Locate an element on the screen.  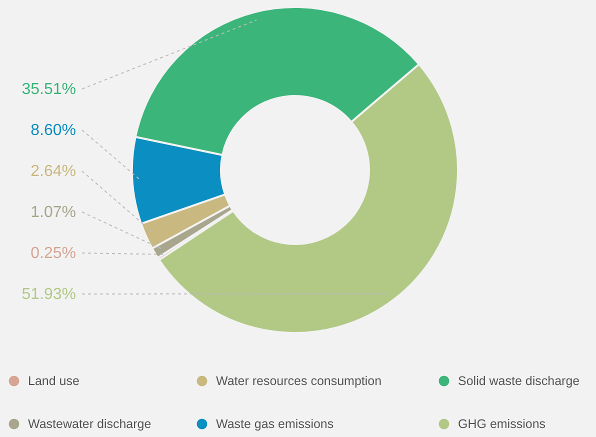
data-label: 0.25% is located at coordinates (53, 253).